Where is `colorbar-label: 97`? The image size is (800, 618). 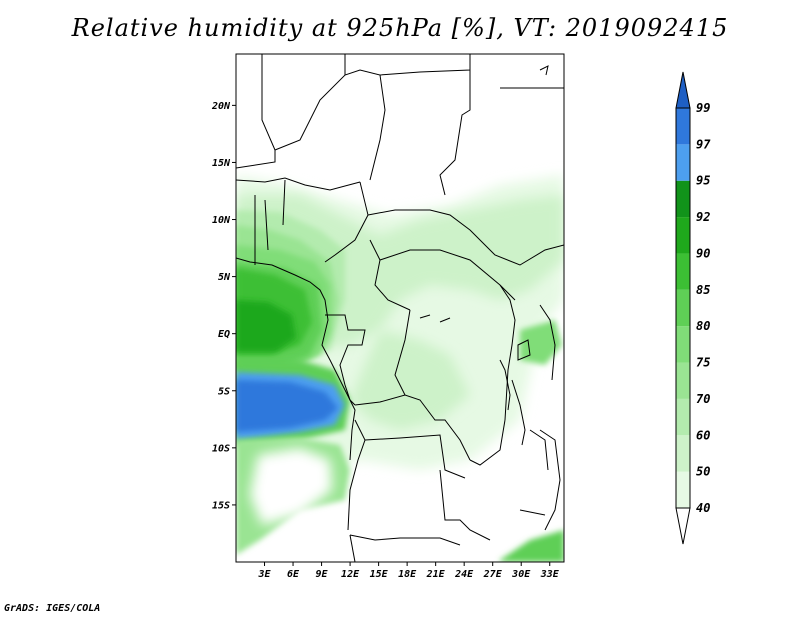
colorbar-label: 97 is located at coordinates (703, 144).